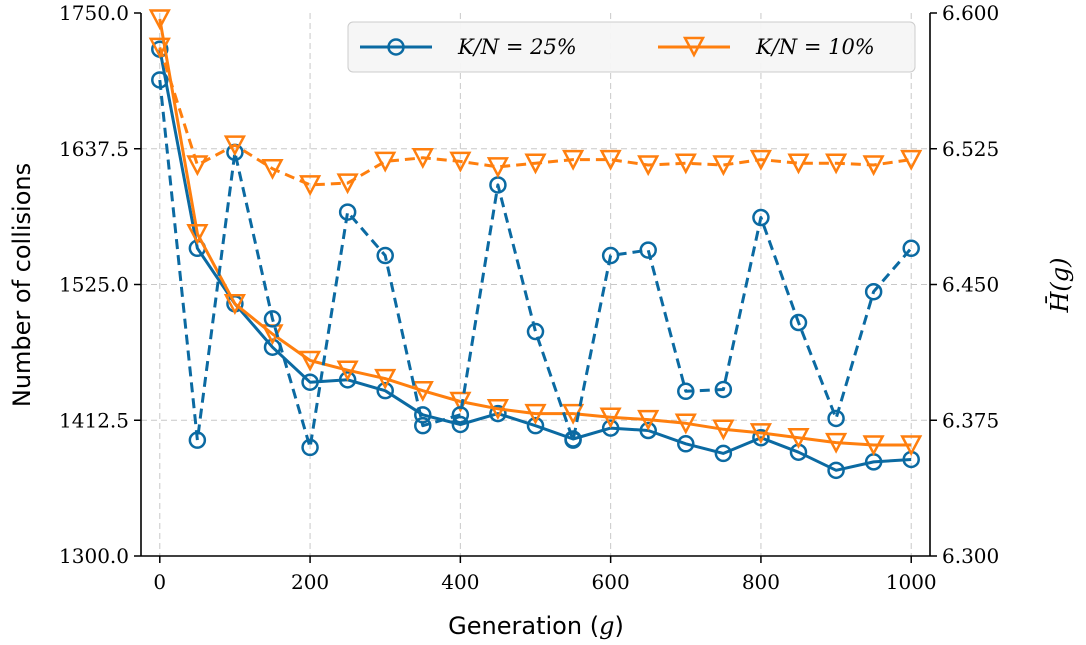  I want to click on y-axis-label: Number of collisions, so click(22, 285).